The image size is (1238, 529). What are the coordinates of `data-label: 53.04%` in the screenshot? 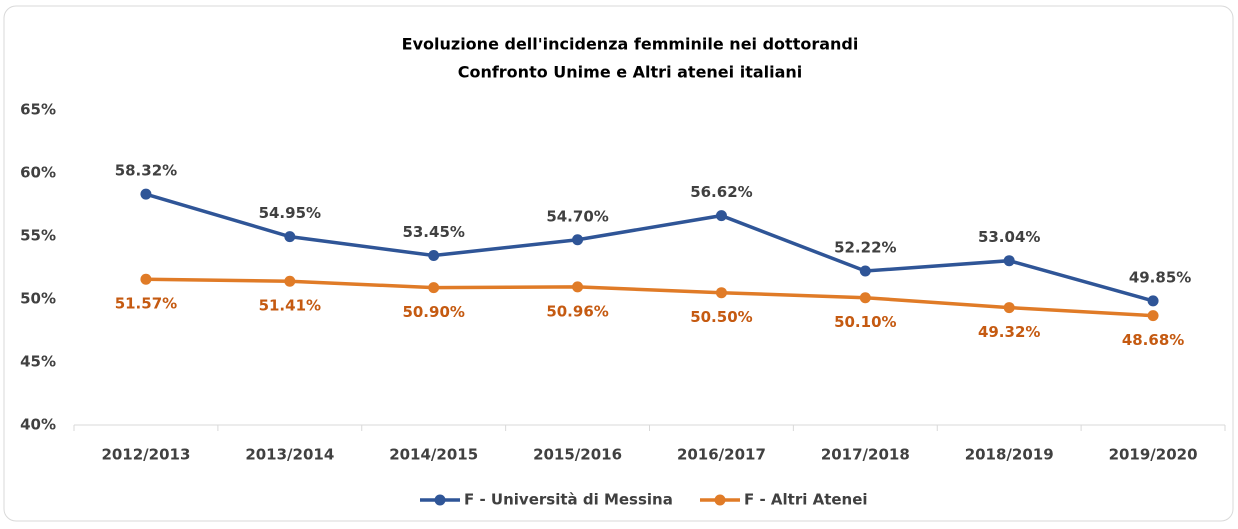 It's located at (1009, 237).